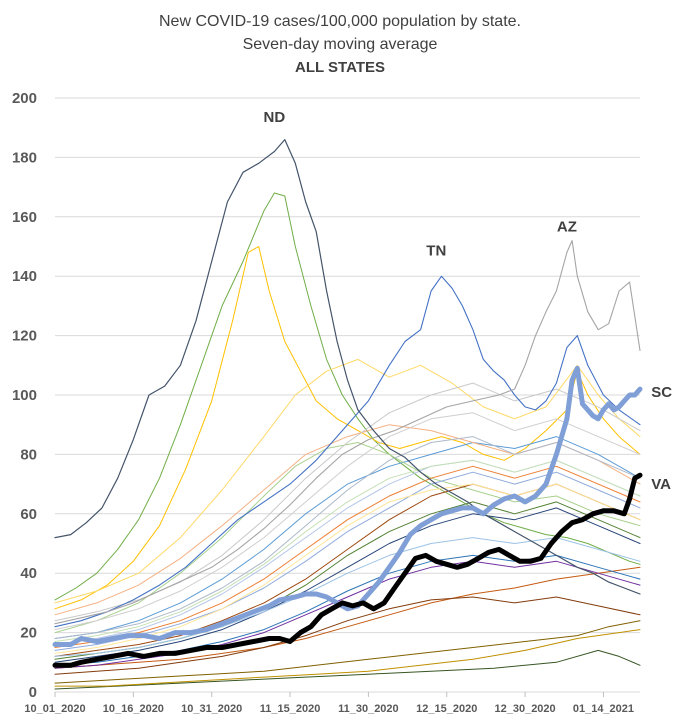 This screenshot has width=680, height=724. I want to click on annotation-az: AZ, so click(567, 227).